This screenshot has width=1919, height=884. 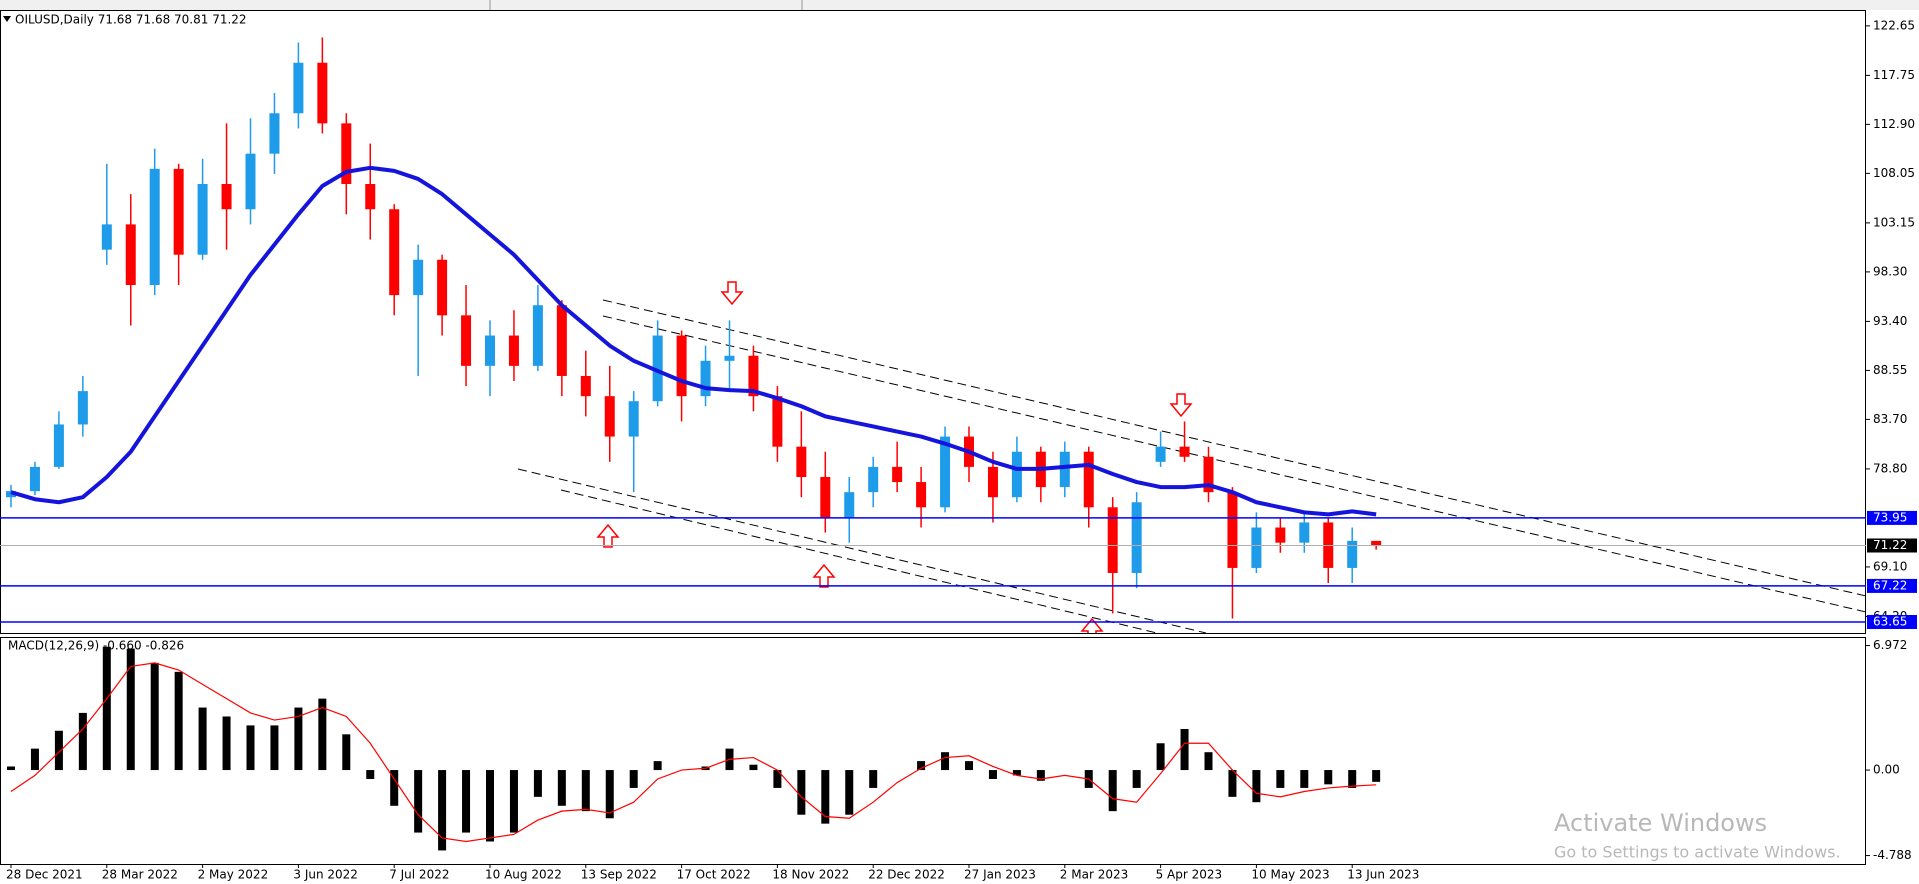 I want to click on x-tick-label: 3 Jun 2022, so click(x=325, y=875).